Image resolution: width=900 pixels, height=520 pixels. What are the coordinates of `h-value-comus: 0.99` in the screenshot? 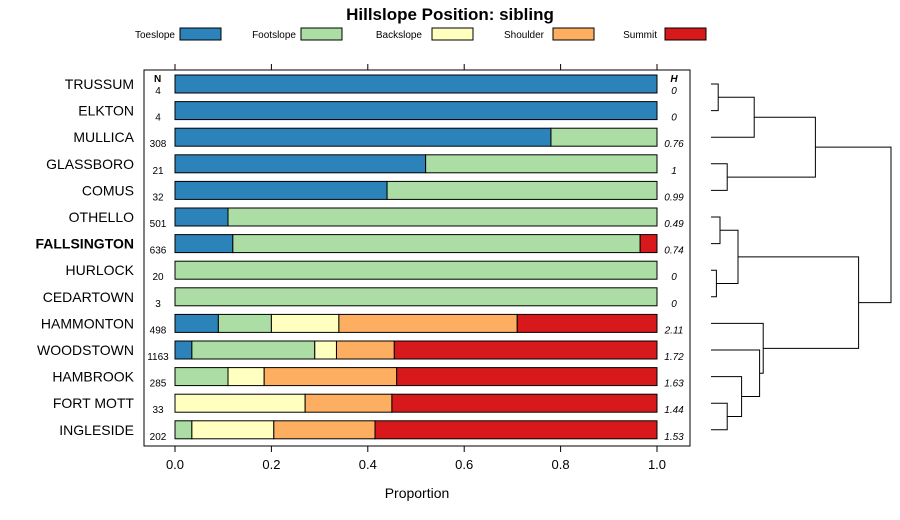 It's located at (674, 197).